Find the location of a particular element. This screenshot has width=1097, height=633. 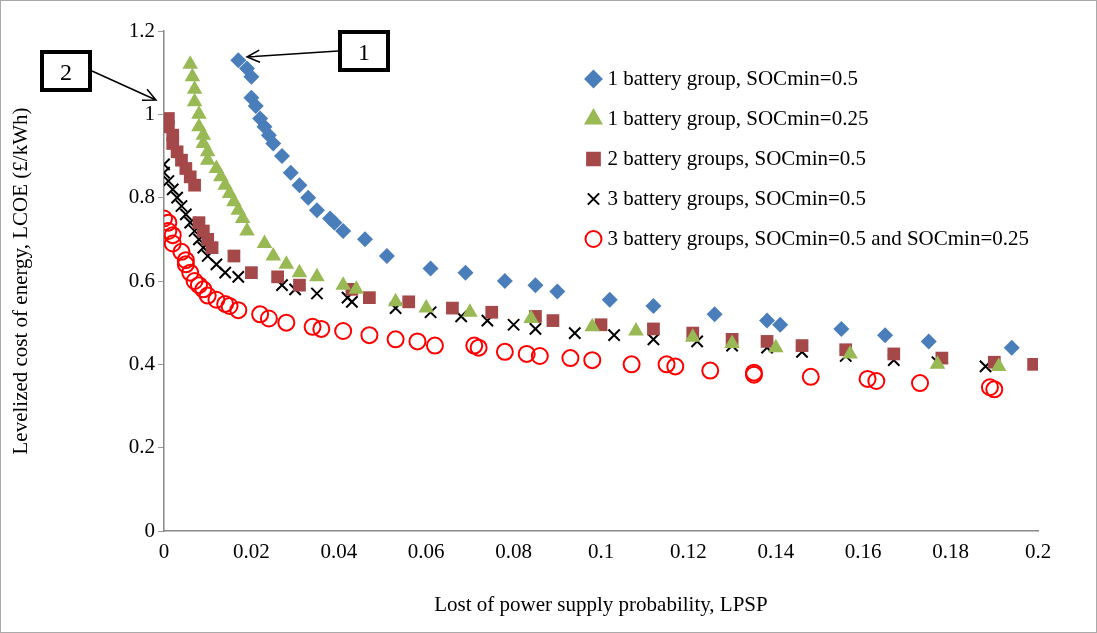

legend-label: 3 battery groups, SOCmin=0.5 and SOCmin=0.25 is located at coordinates (818, 237).